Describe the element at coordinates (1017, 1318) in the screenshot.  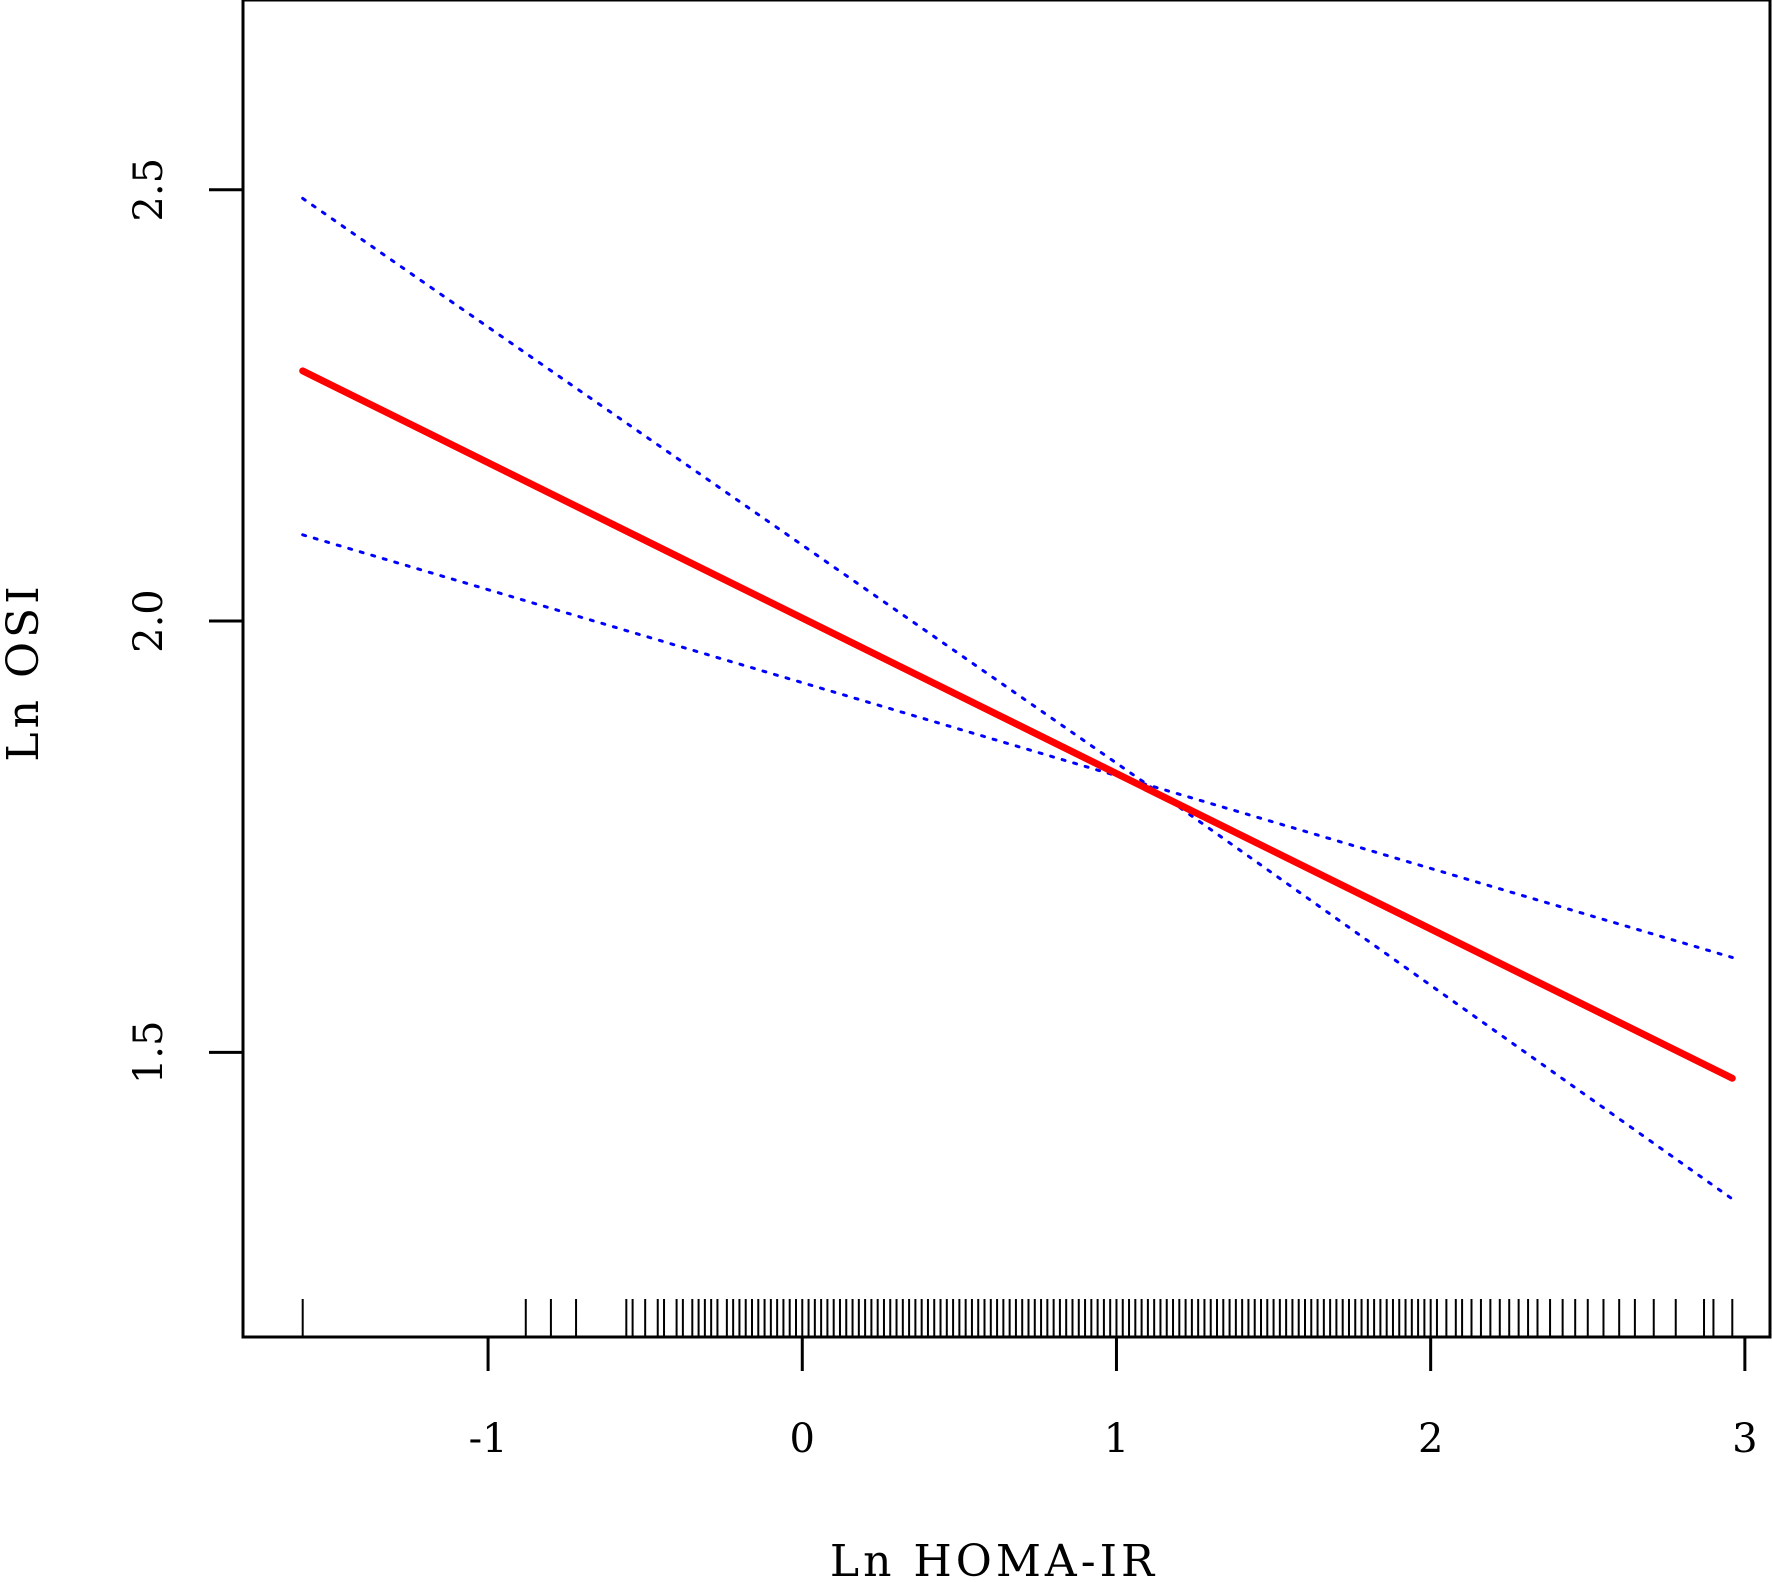
I see `rug-ticks` at that location.